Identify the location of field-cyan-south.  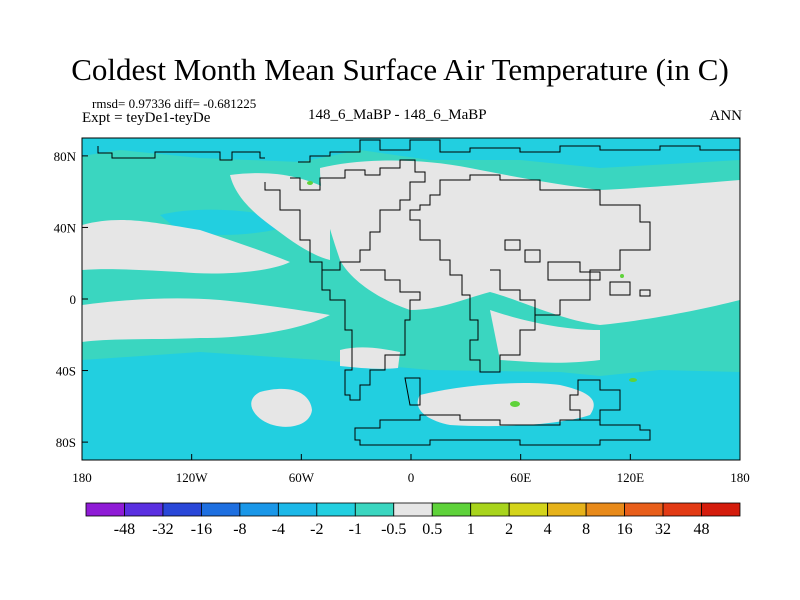
(411, 406).